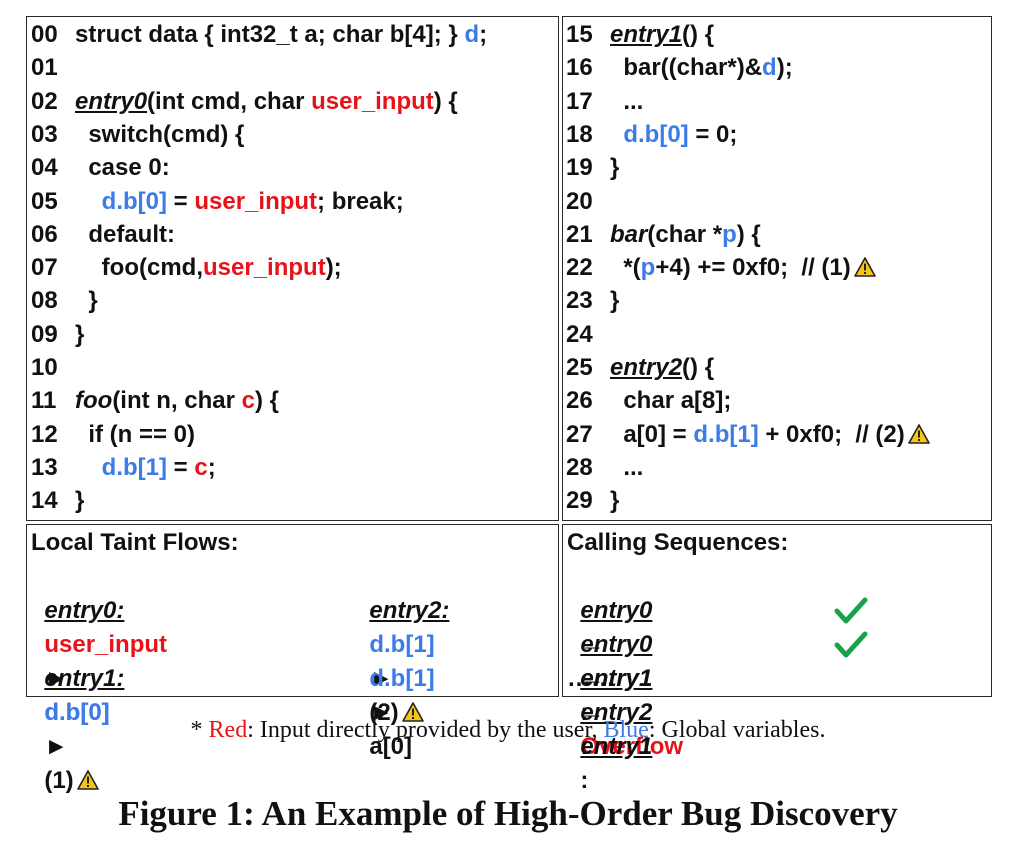 This screenshot has height=846, width=1016. What do you see at coordinates (671, 401) in the screenshot?
I see `code-token: char a[8];` at bounding box center [671, 401].